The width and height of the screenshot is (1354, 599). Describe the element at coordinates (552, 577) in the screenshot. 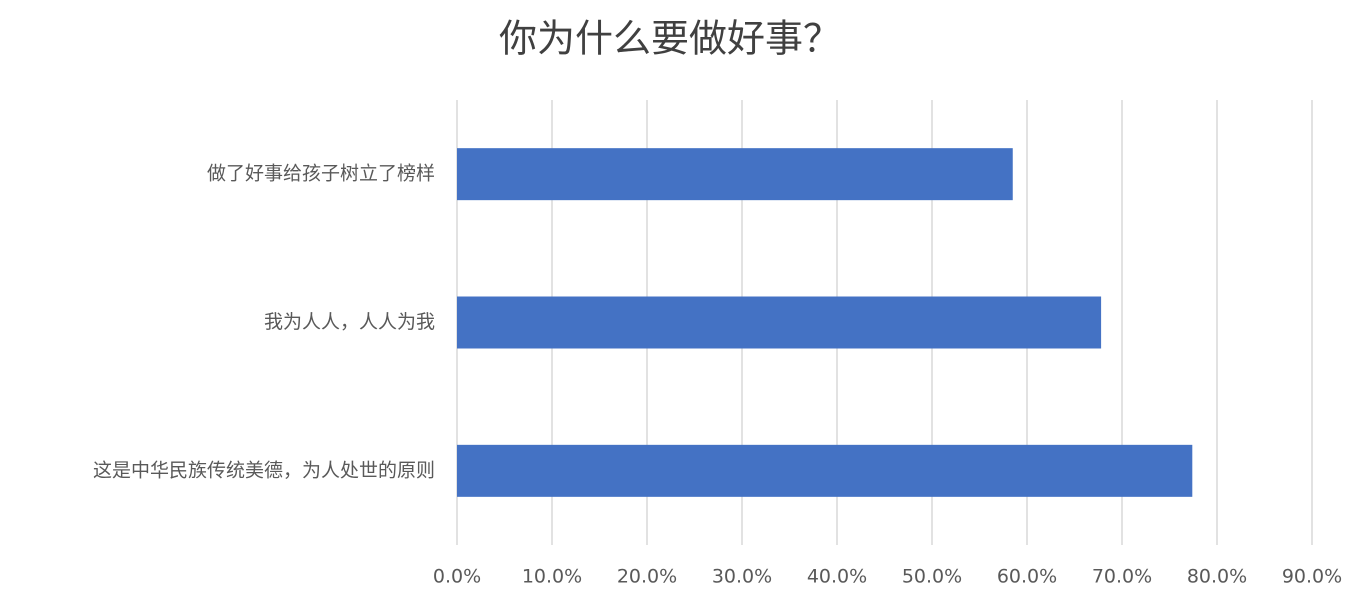

I see `x-tick-label: 10.0%` at that location.